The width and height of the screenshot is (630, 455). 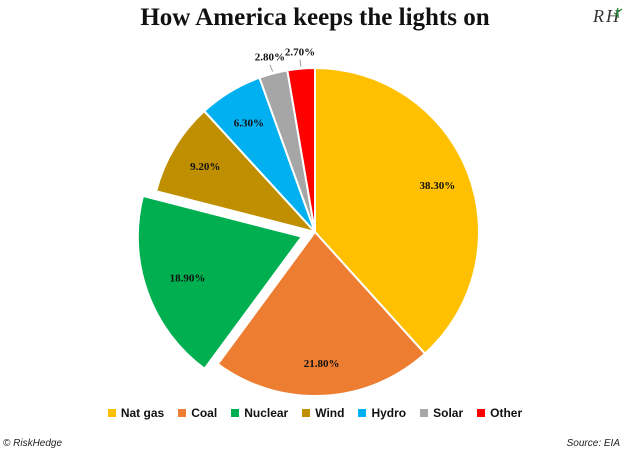 What do you see at coordinates (220, 282) in the screenshot?
I see `pie-slice-nuclear` at bounding box center [220, 282].